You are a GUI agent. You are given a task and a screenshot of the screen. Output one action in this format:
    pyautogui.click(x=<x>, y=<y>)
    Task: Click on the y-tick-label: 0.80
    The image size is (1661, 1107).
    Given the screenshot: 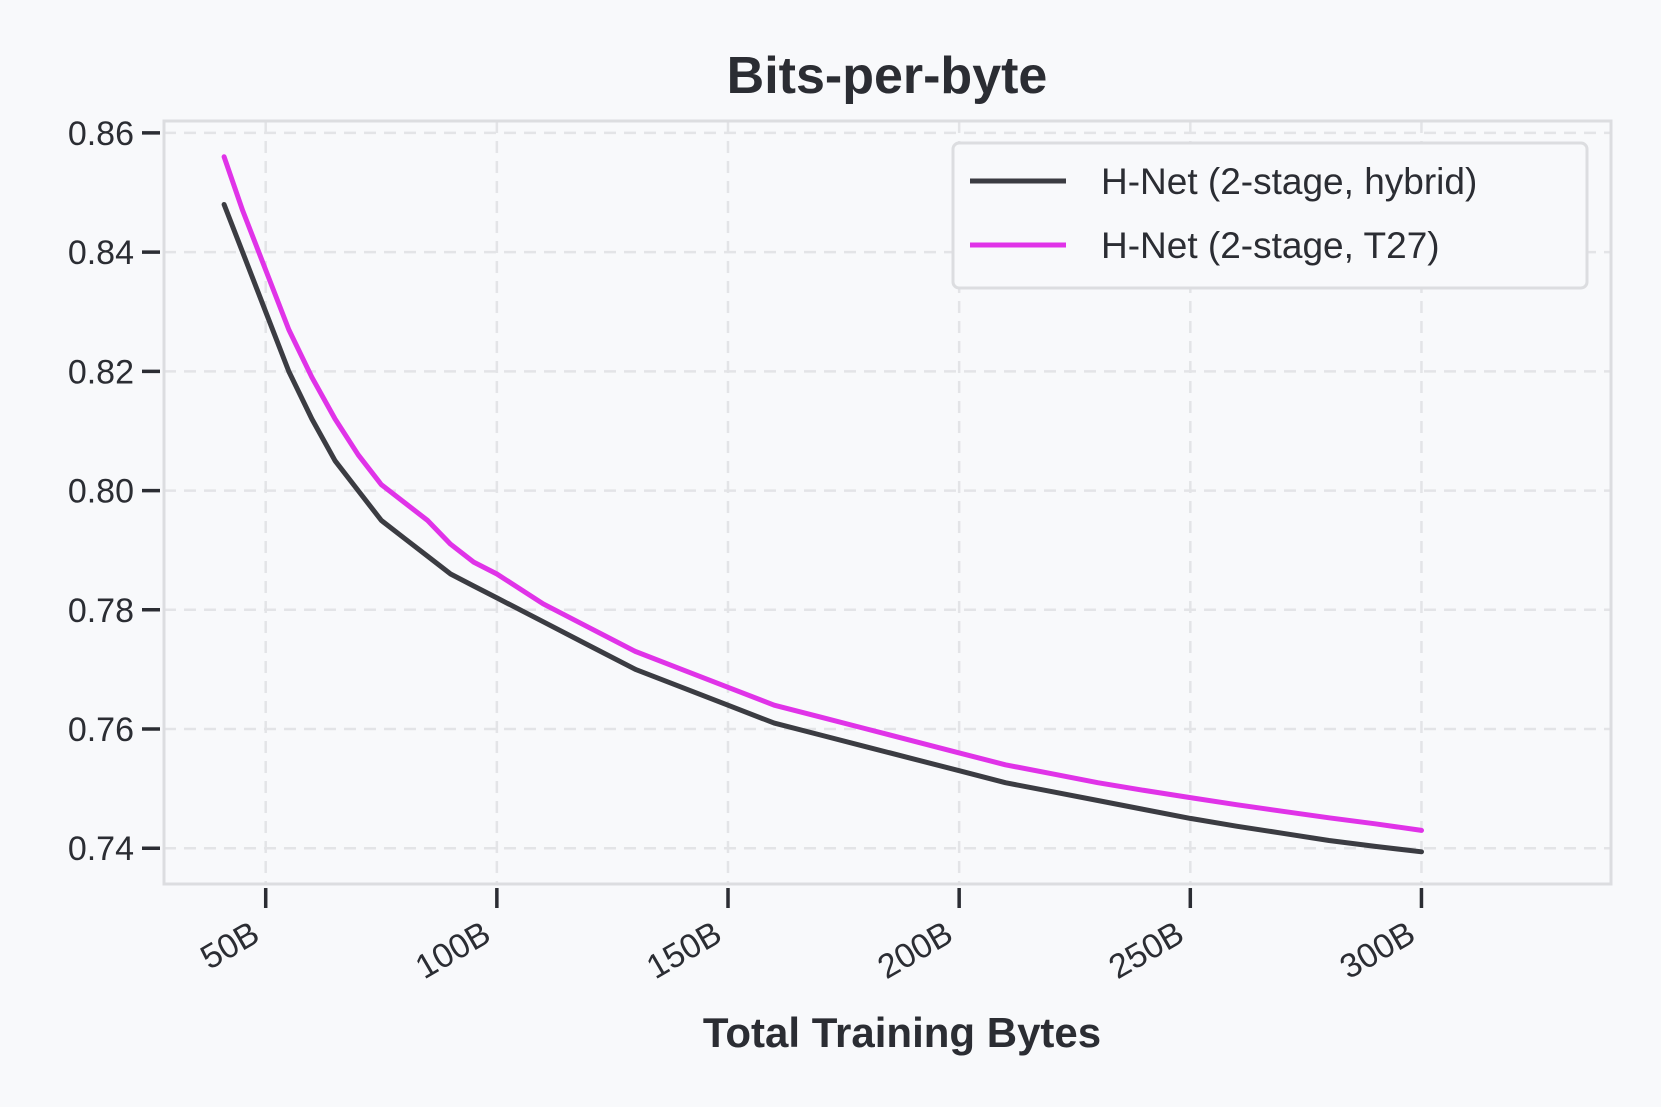 What is the action you would take?
    pyautogui.click(x=101, y=492)
    